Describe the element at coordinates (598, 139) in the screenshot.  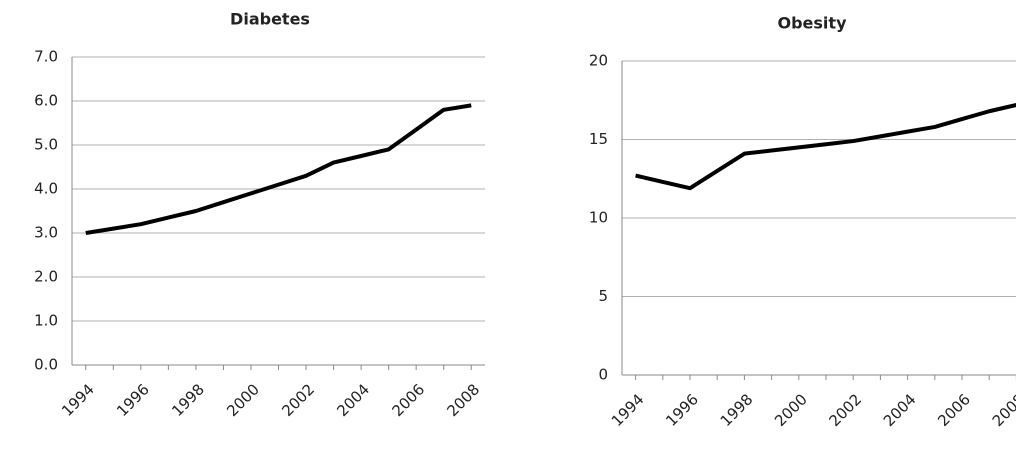
I see `y-tick-label: 15` at that location.